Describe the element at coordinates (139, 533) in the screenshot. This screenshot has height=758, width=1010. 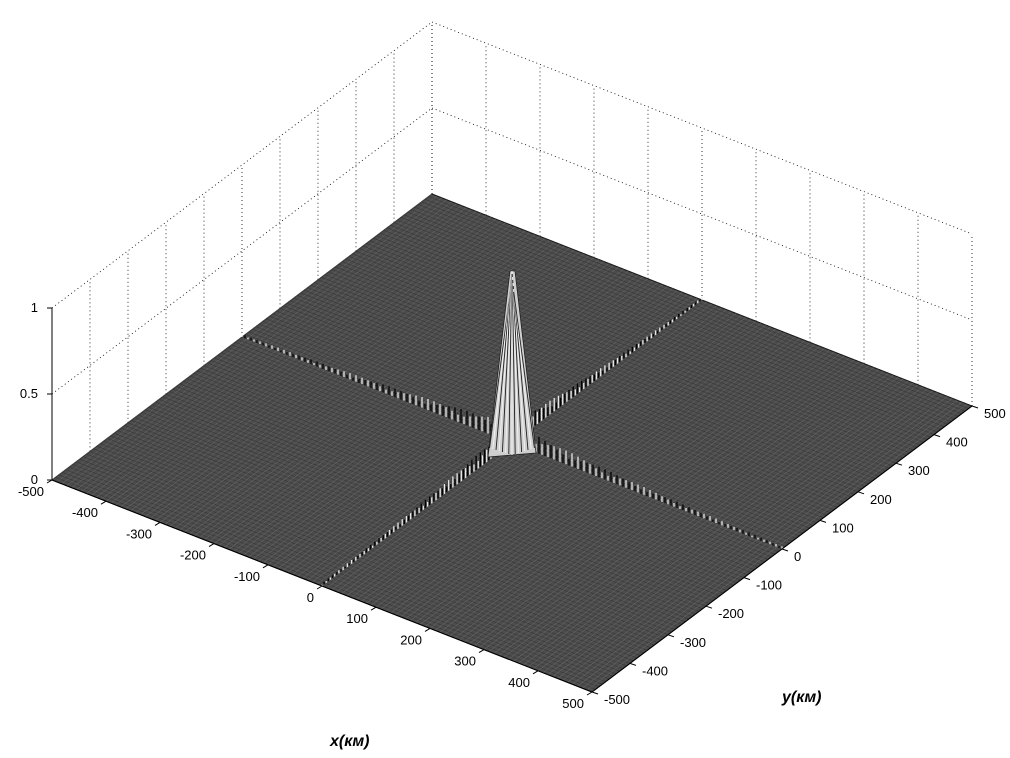
I see `x-tick-label: -300` at that location.